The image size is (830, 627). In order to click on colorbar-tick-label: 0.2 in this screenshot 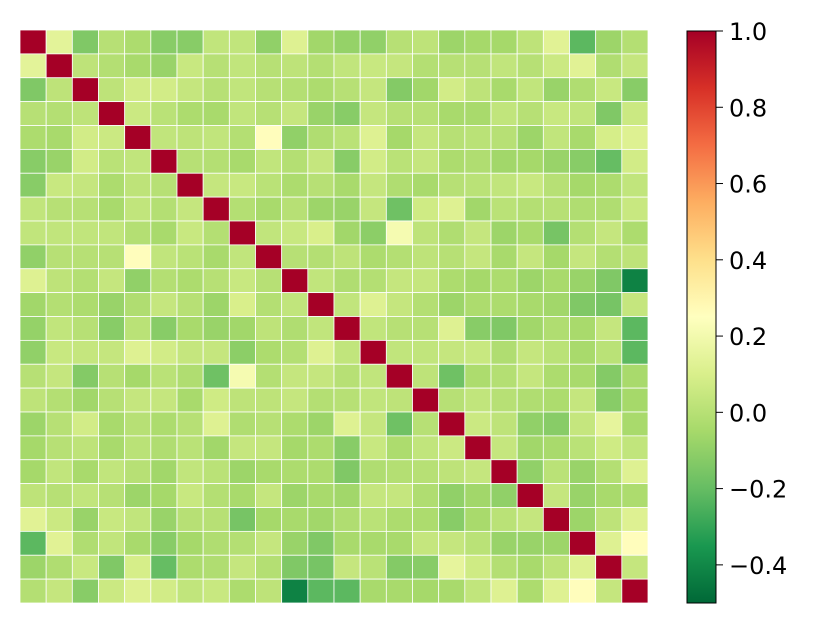, I will do `click(748, 337)`.